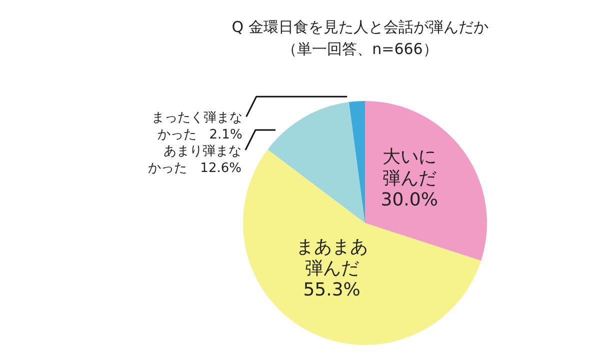 This screenshot has height=353, width=615. I want to click on slice-label: あまり弾まなかった 12.6%, so click(195, 160).